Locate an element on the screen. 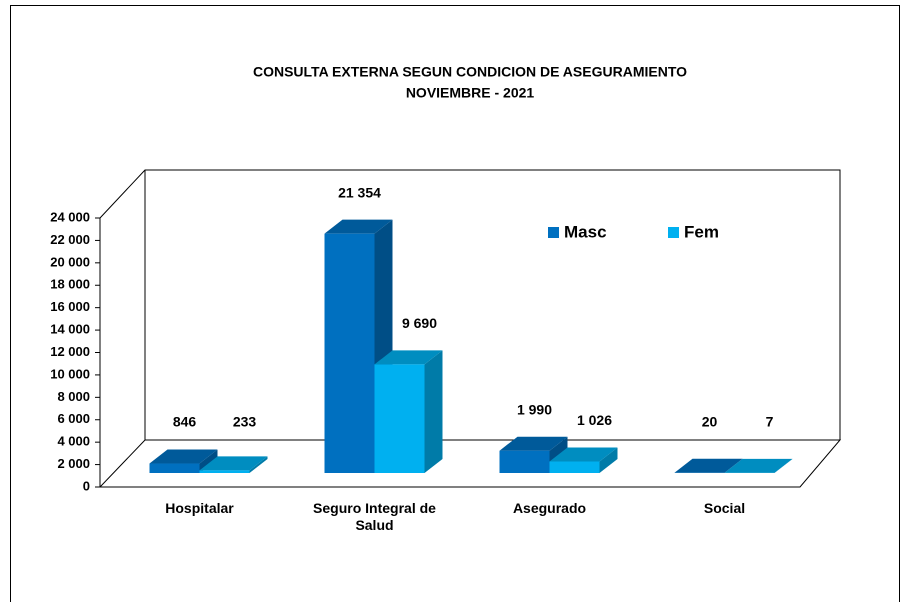 The width and height of the screenshot is (906, 602). y-tick-label: 22 000 is located at coordinates (70, 239).